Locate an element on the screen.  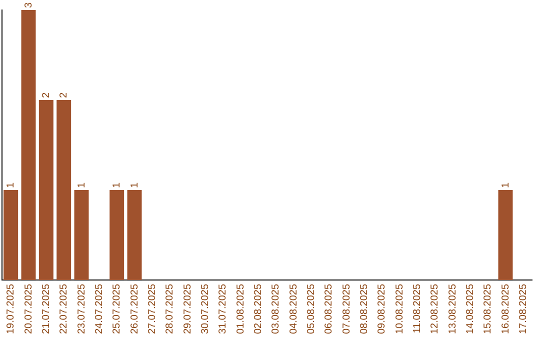
x-tick-label: 10.08.2025 is located at coordinates (400, 309).